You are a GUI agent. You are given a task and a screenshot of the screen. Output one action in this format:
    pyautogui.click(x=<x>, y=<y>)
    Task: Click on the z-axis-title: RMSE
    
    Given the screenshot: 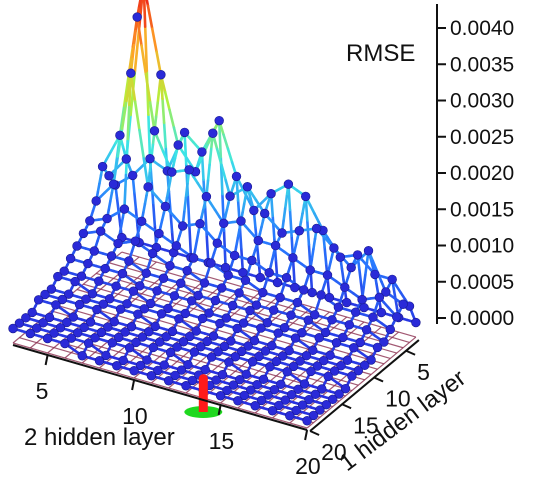 What is the action you would take?
    pyautogui.click(x=380, y=53)
    